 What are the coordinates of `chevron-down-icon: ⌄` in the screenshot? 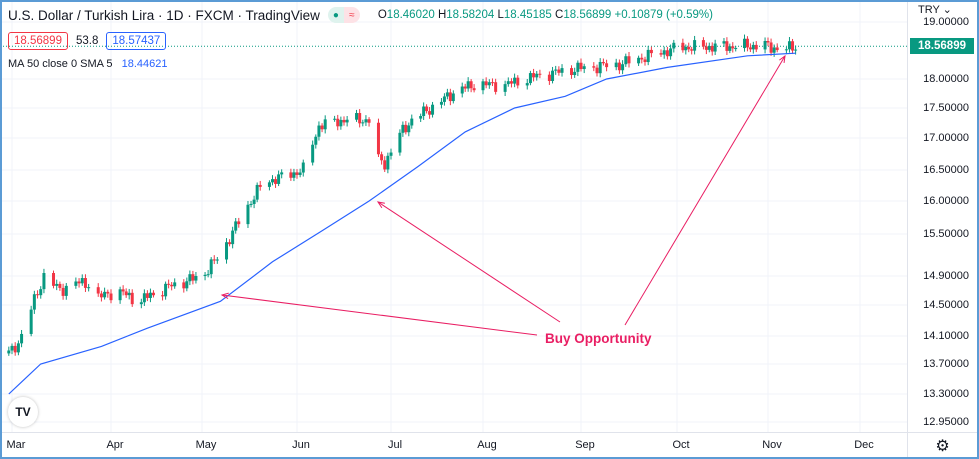 It's located at (947, 10).